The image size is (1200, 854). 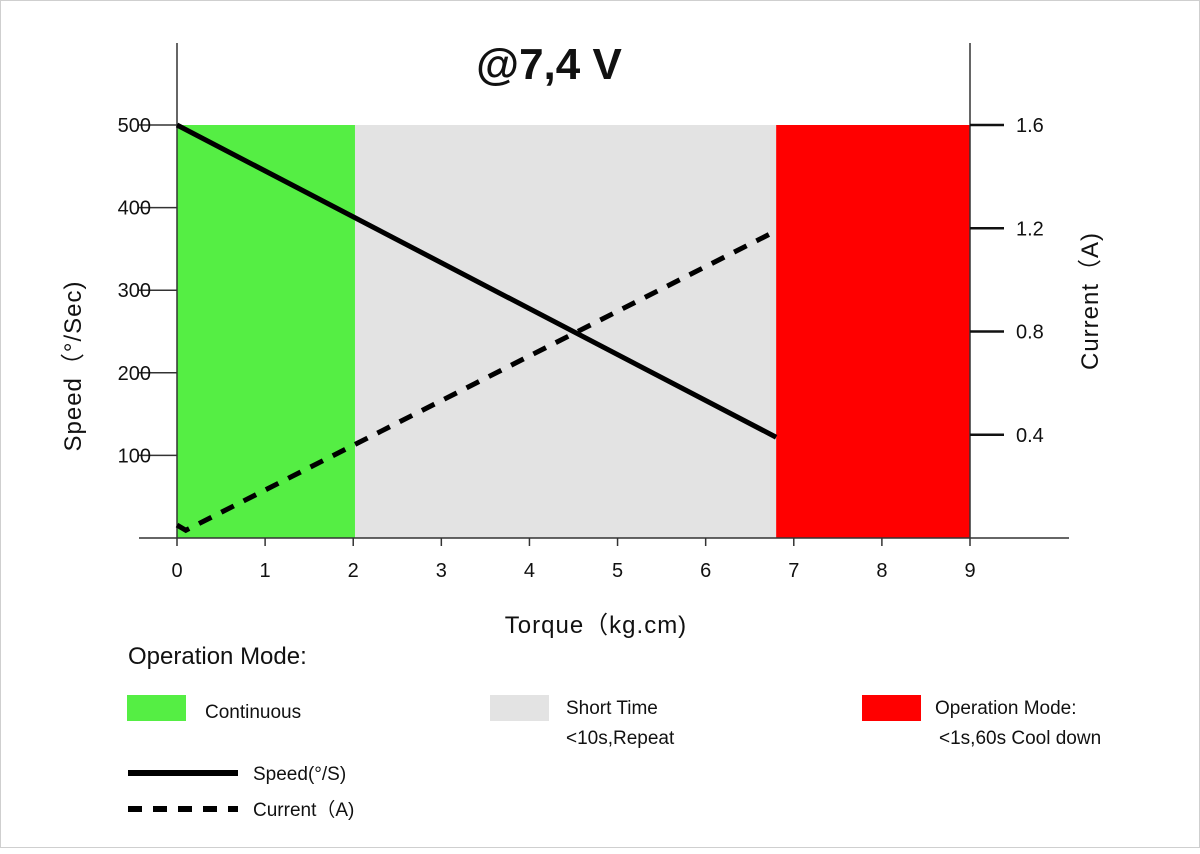 I want to click on legend-swatch-continuous, so click(x=156, y=708).